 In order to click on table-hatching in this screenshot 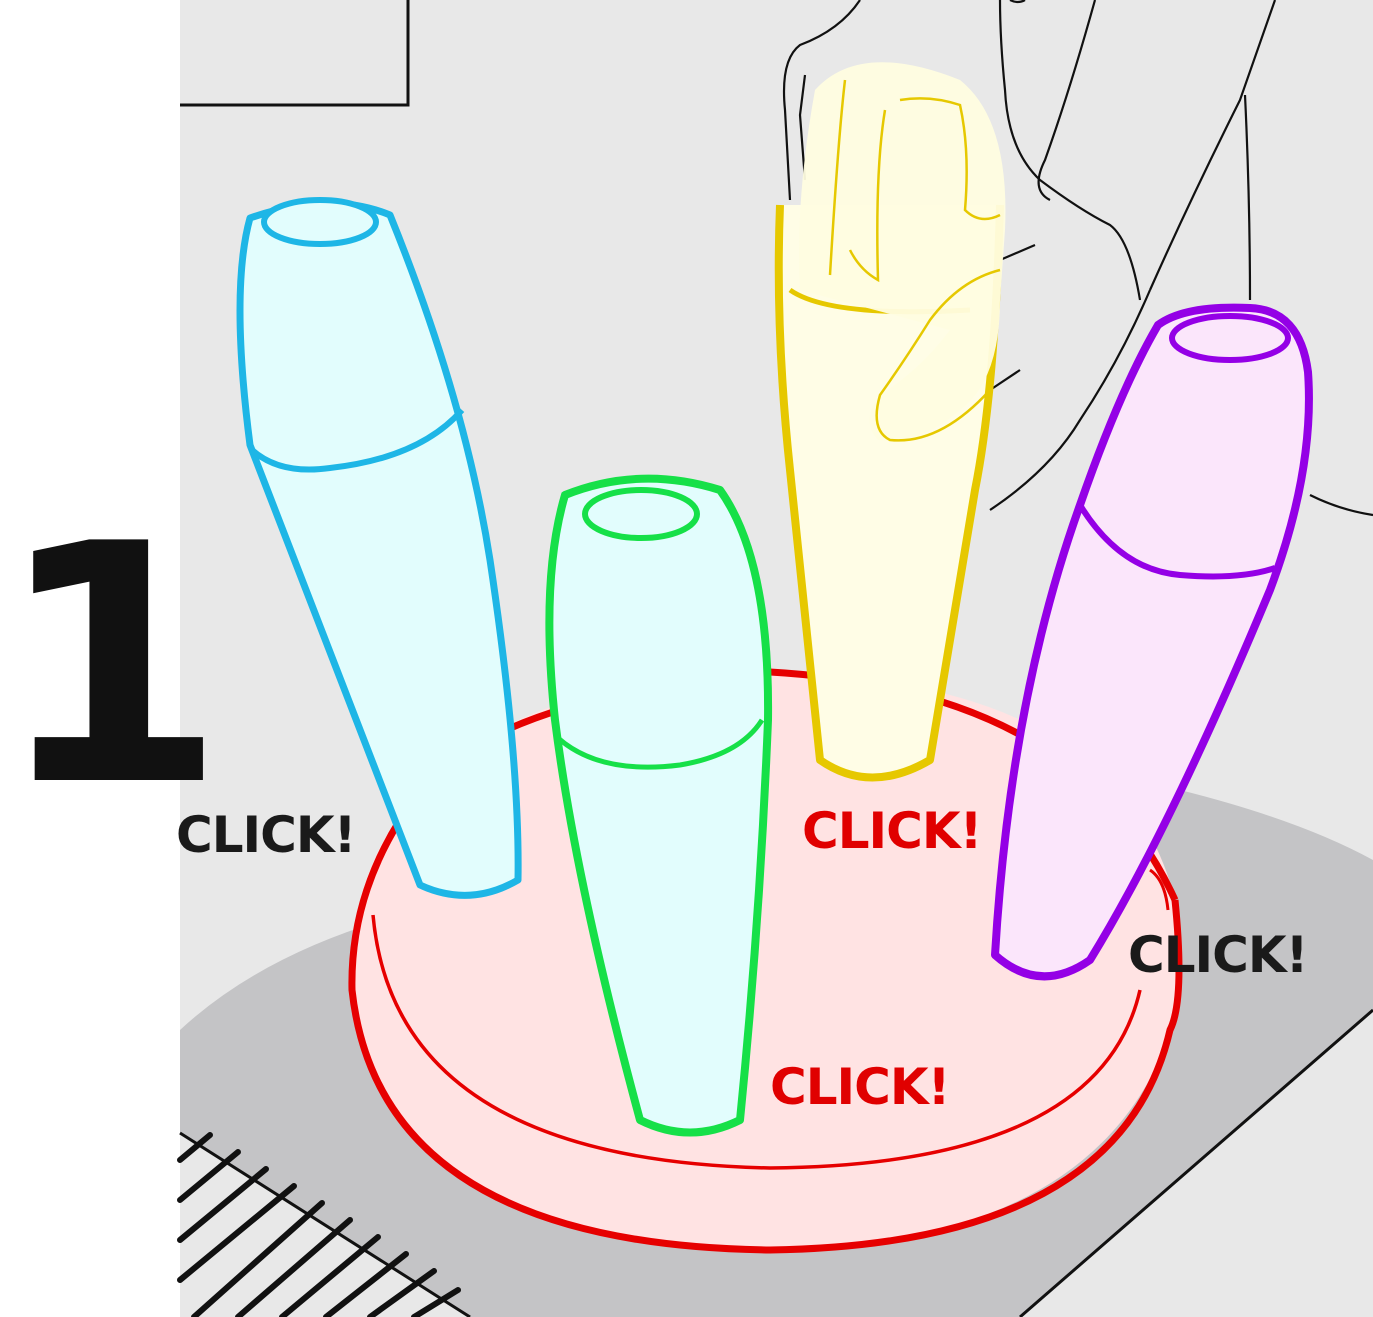, I will do `click(319, 1224)`.